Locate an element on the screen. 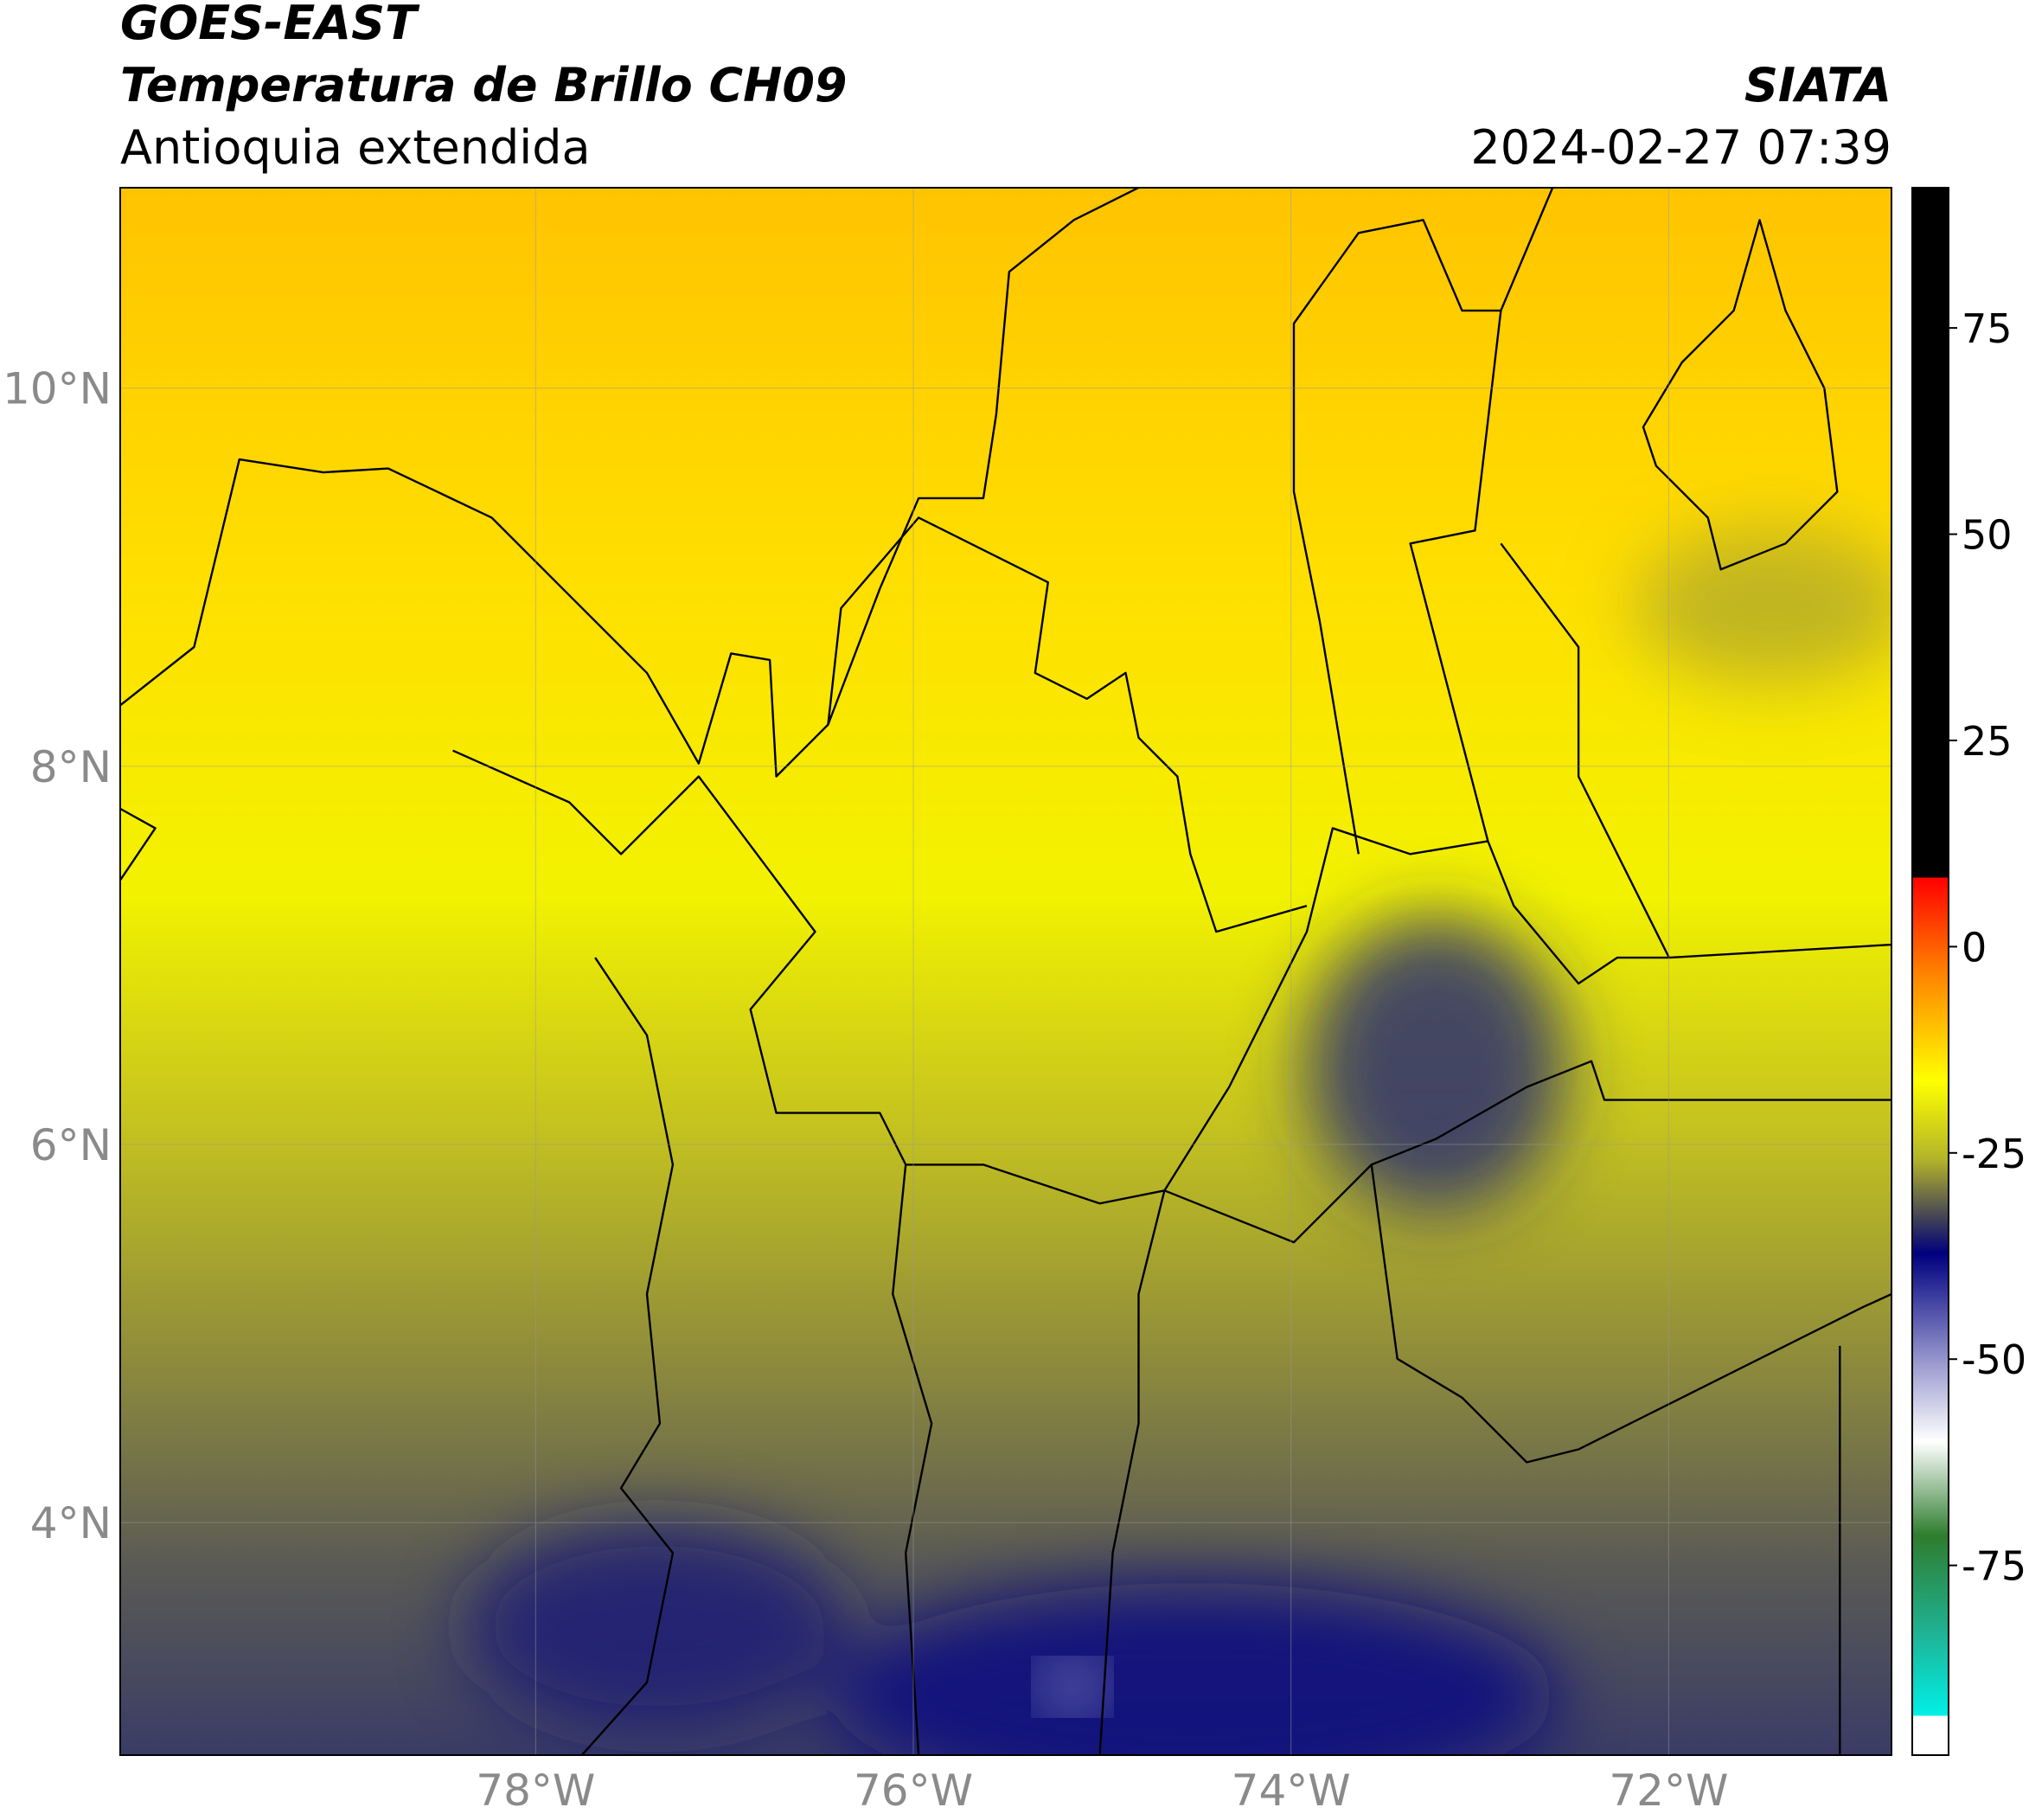 This screenshot has width=2029, height=1820. x-tick-label: 72°W is located at coordinates (1668, 1791).